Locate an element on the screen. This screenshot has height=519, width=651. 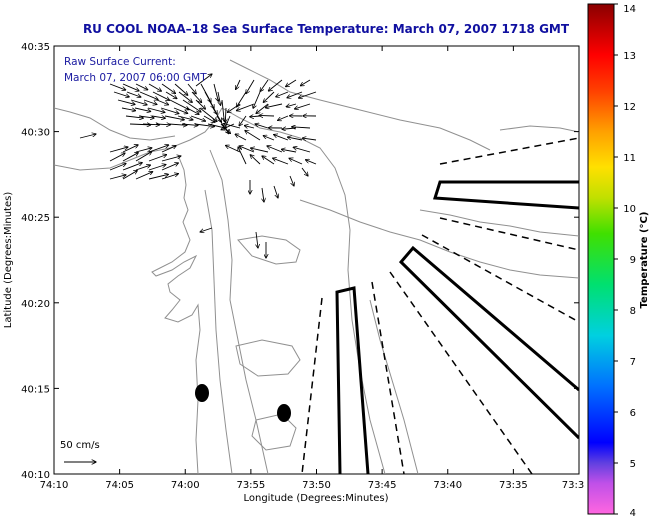
coastline is located at coordinates (176, 314).